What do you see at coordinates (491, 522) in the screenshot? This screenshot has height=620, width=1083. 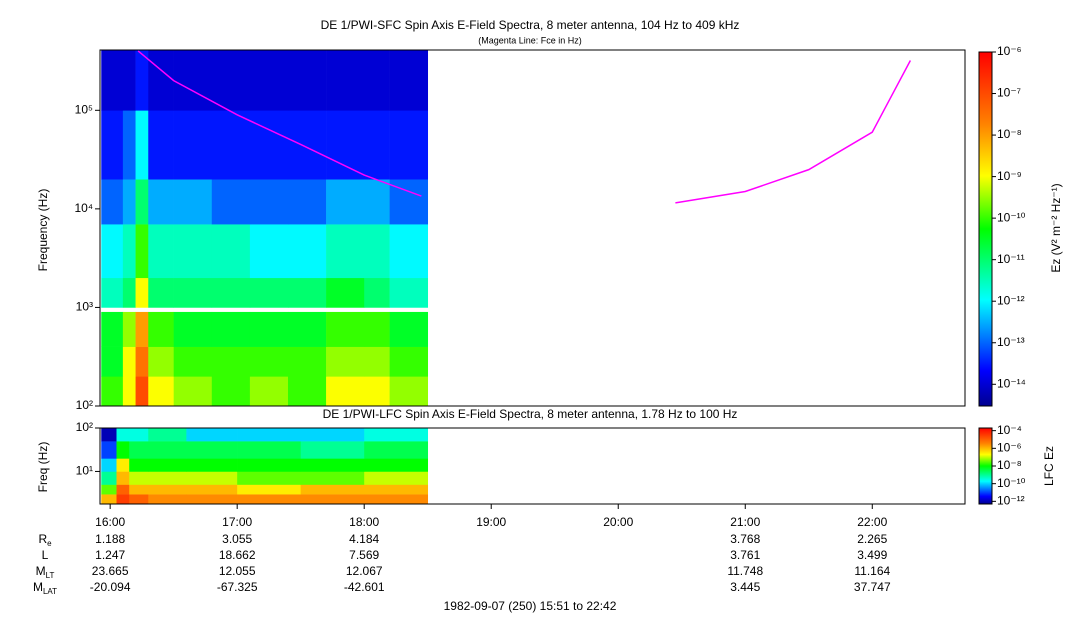 I see `x-tick-label: 19:00` at bounding box center [491, 522].